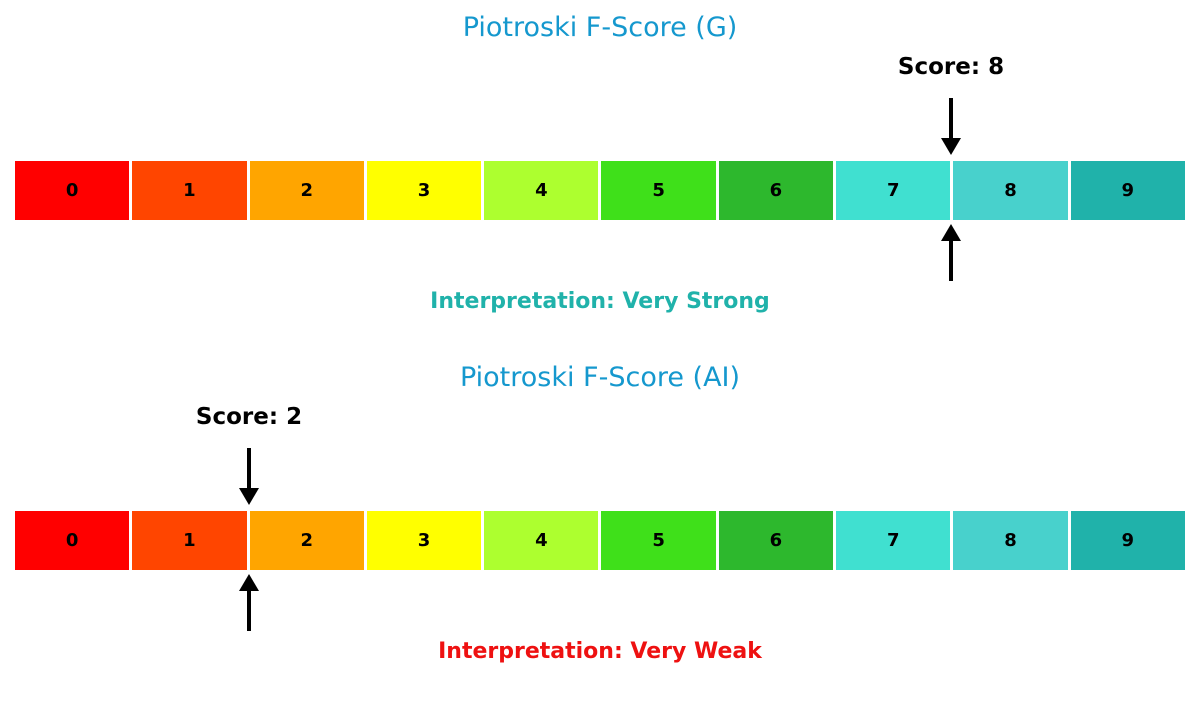  I want to click on chart-title: Piotroski F-Score (AI), so click(600, 377).